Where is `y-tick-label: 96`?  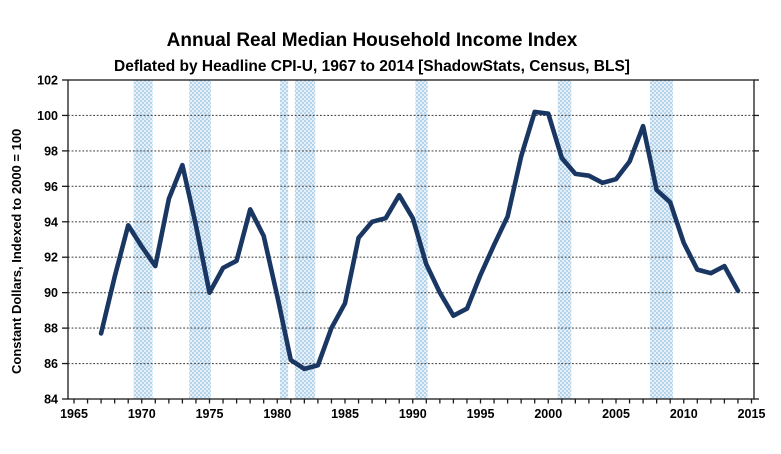 y-tick-label: 96 is located at coordinates (51, 187).